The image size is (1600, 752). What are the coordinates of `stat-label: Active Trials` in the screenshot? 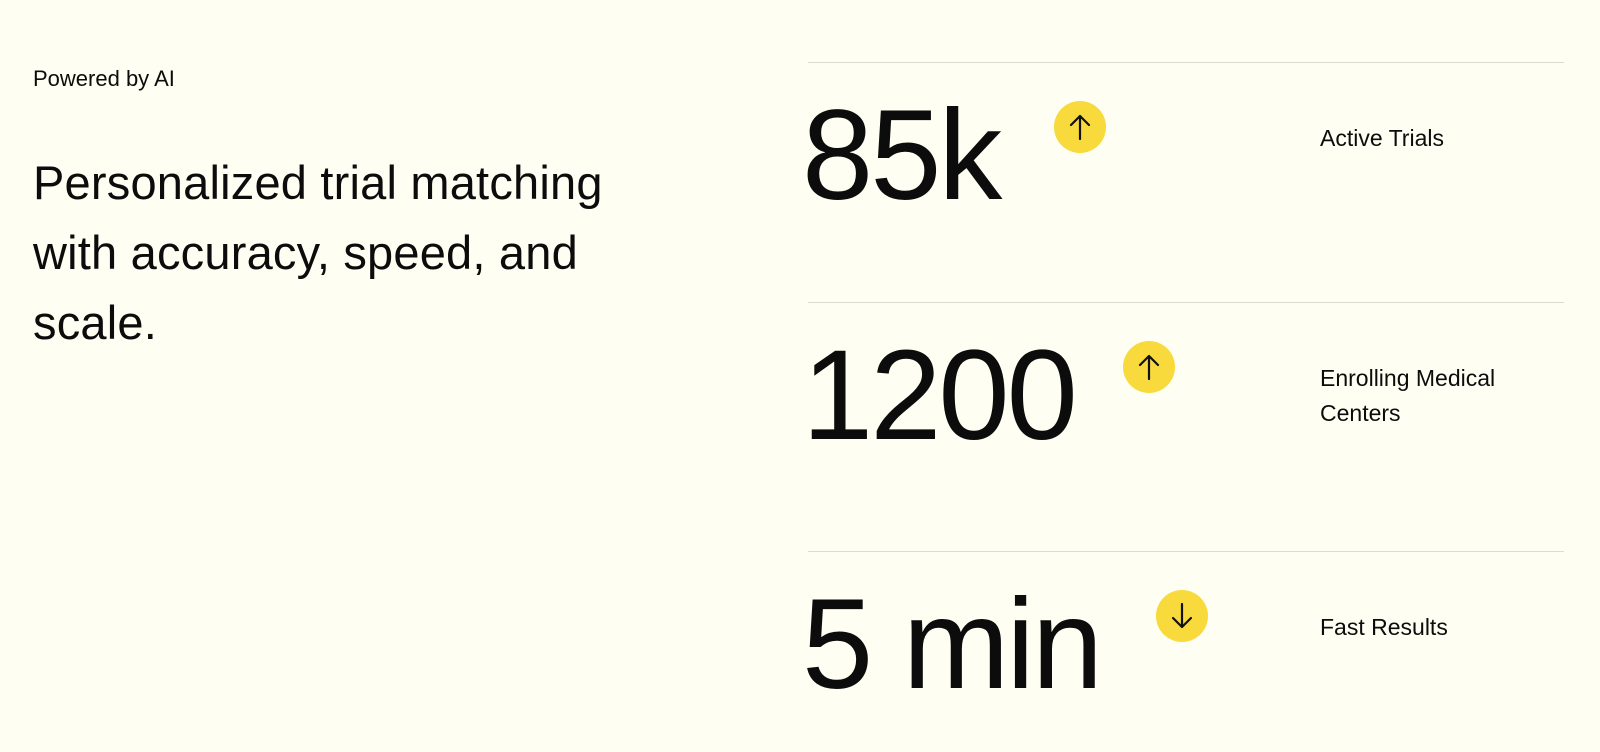 It's located at (1382, 138).